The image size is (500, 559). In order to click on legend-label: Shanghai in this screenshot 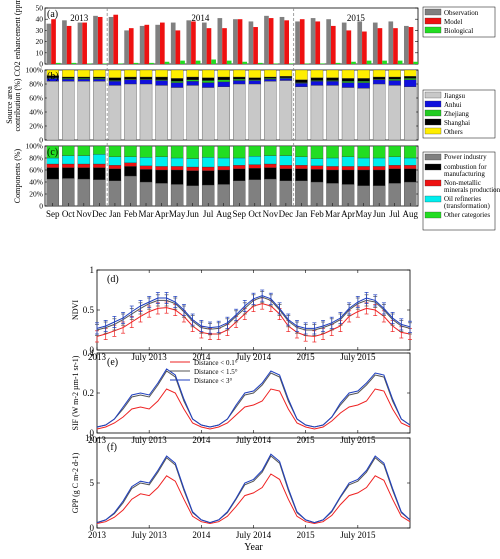, I will do `click(457, 123)`.